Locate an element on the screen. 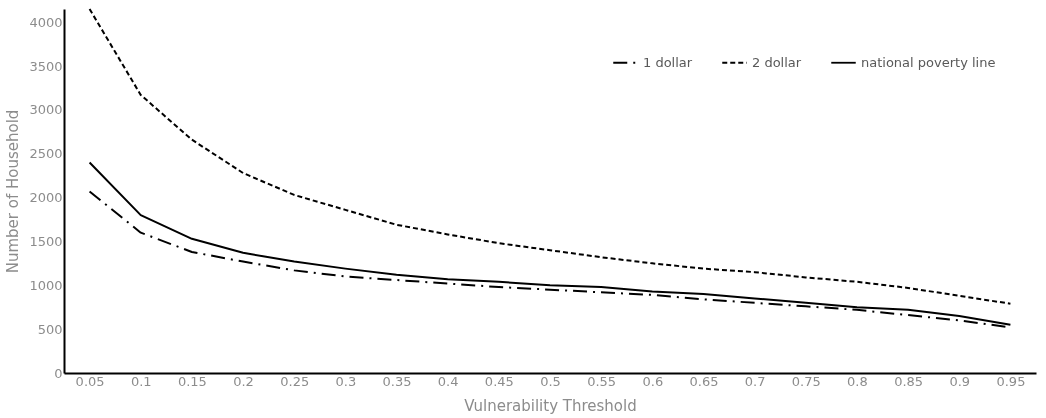 This screenshot has width=1046, height=418. x-tick-label: 0.2 is located at coordinates (243, 381).